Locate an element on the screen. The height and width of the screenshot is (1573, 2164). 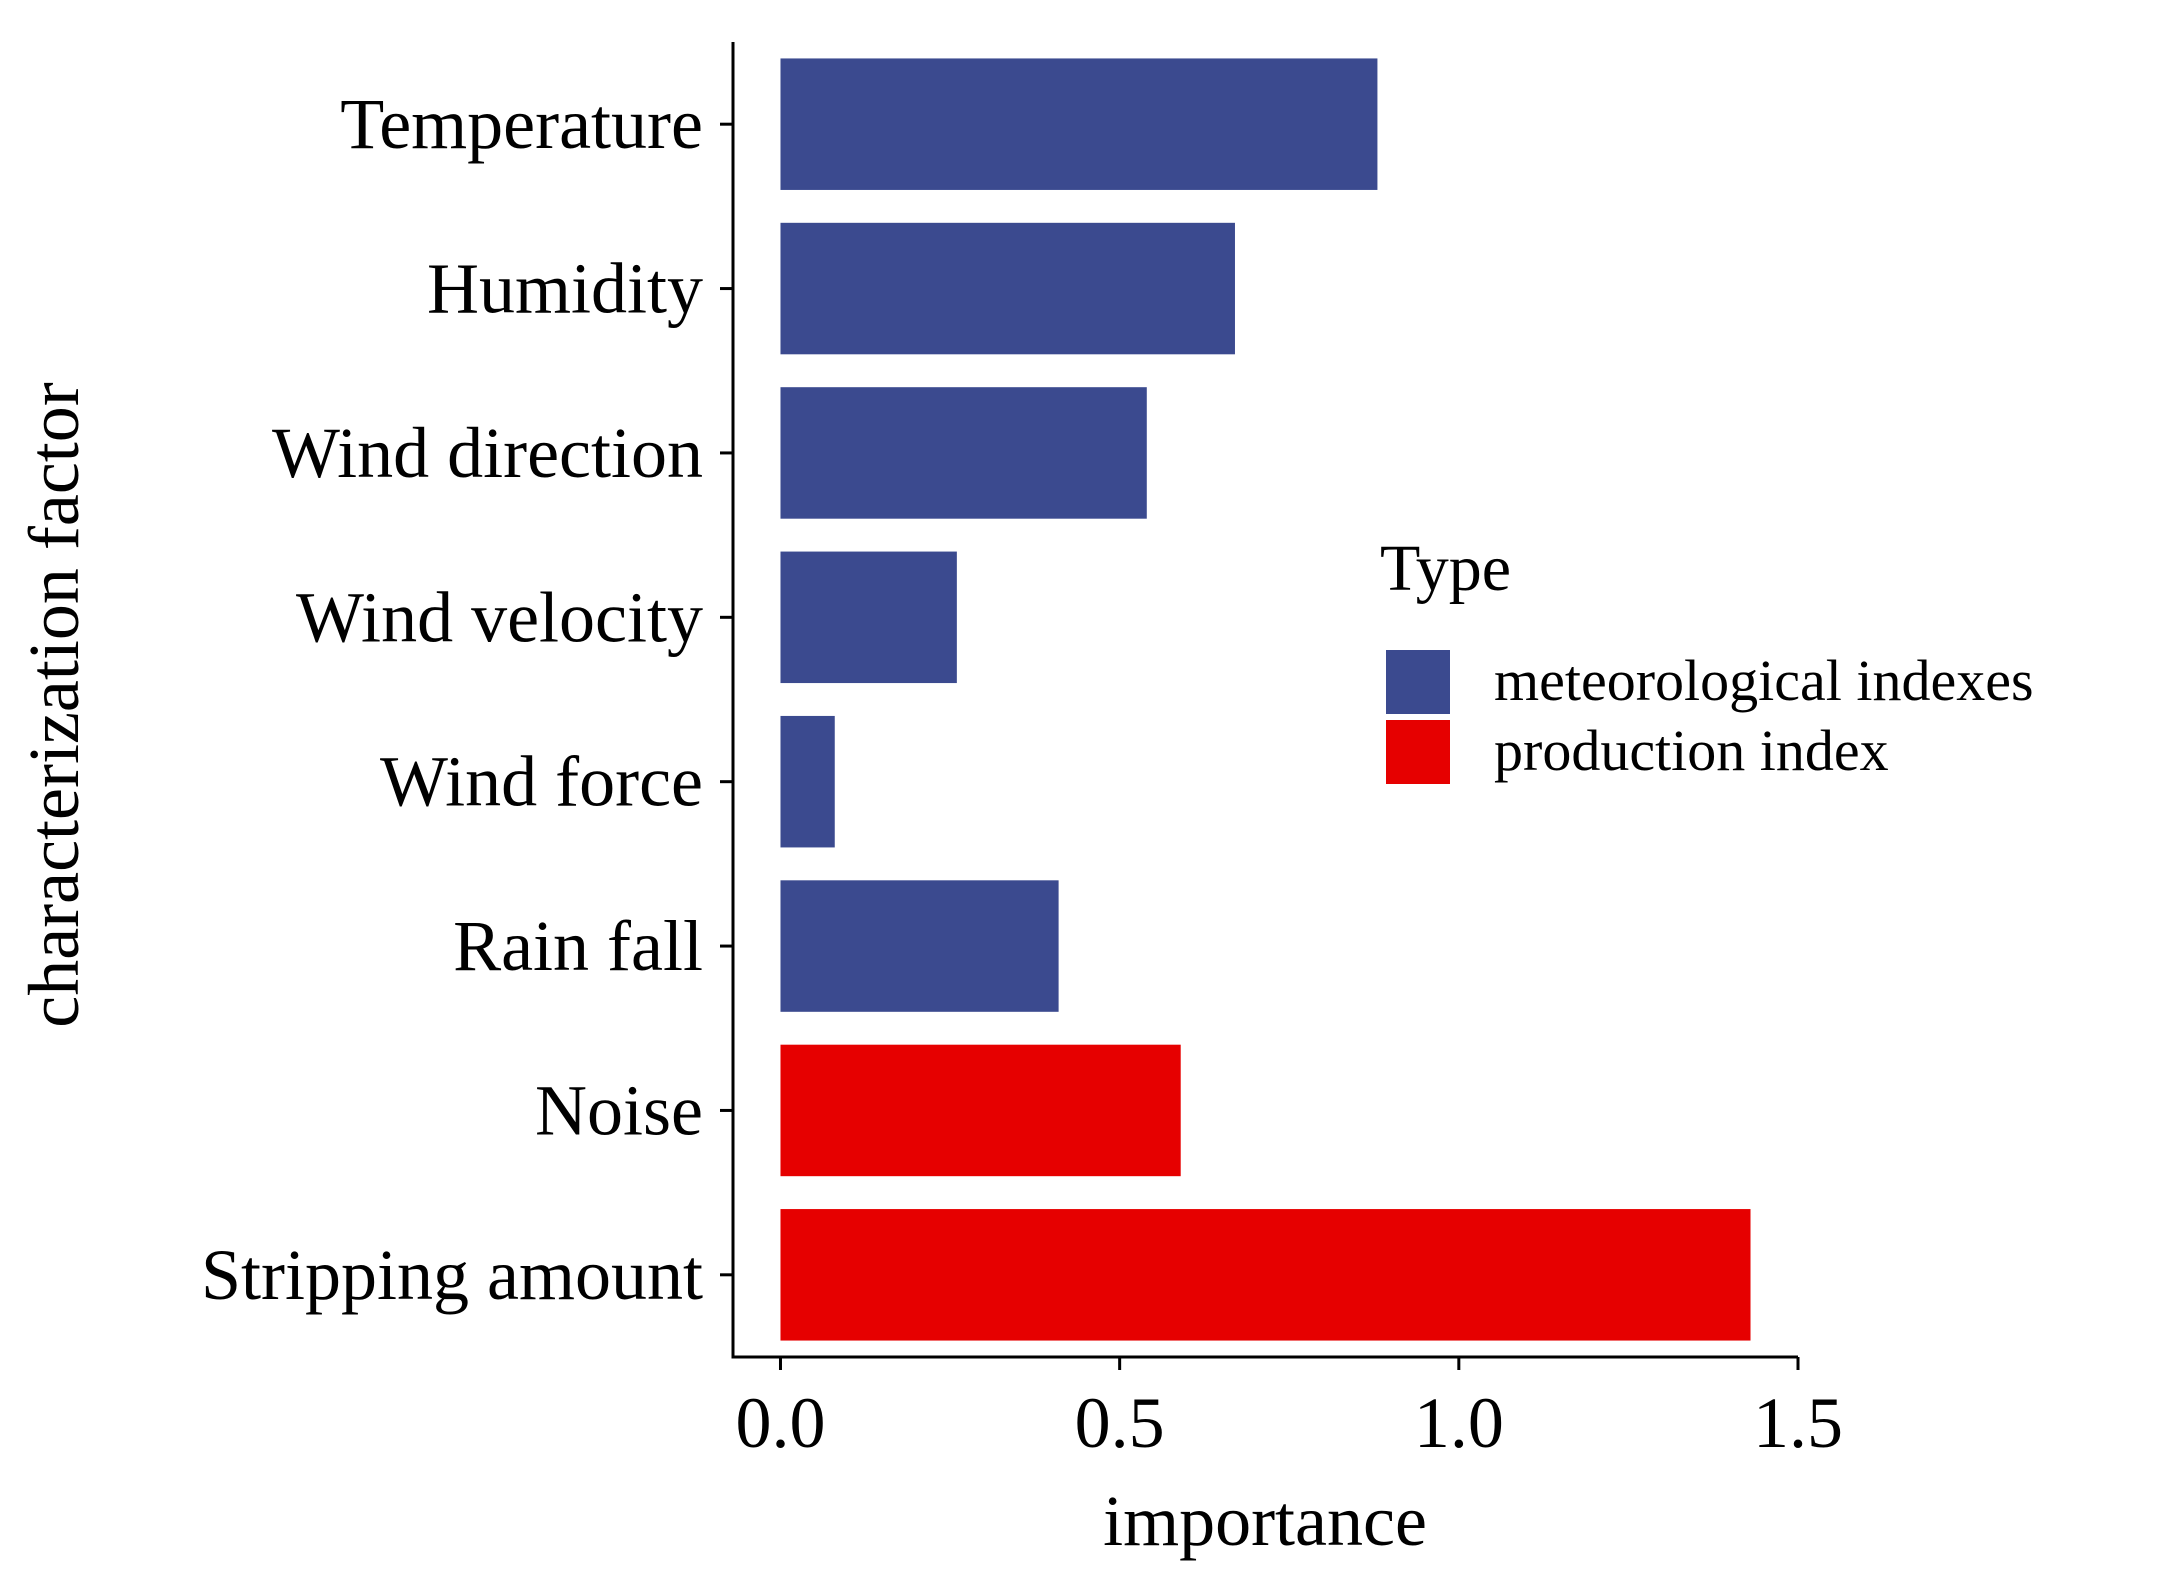
y-tick-label: Wind force is located at coordinates (541, 782).